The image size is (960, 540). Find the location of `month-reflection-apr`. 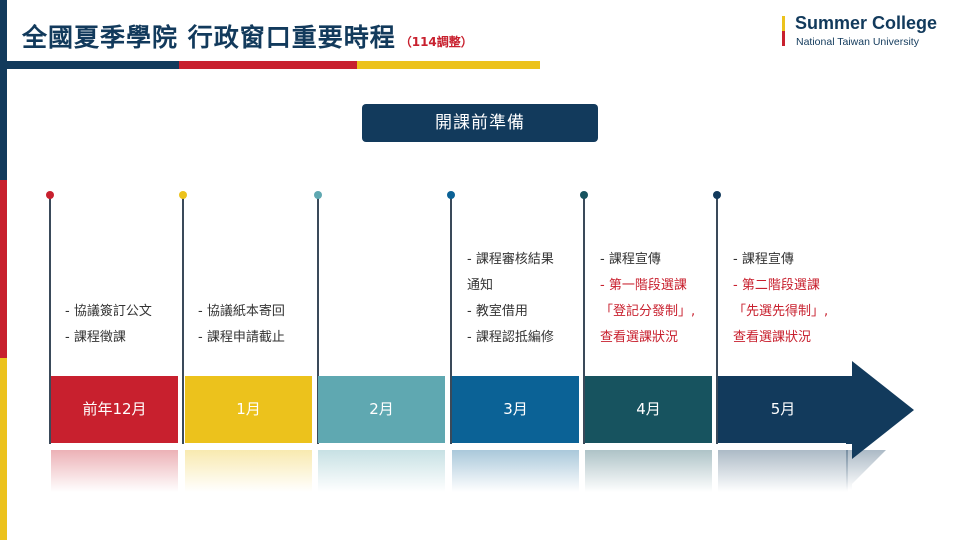

month-reflection-apr is located at coordinates (648, 471).